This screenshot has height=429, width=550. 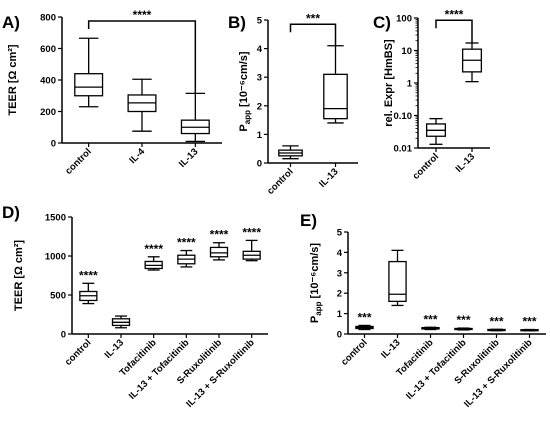 I want to click on y-tick-label: 500, so click(x=58, y=296).